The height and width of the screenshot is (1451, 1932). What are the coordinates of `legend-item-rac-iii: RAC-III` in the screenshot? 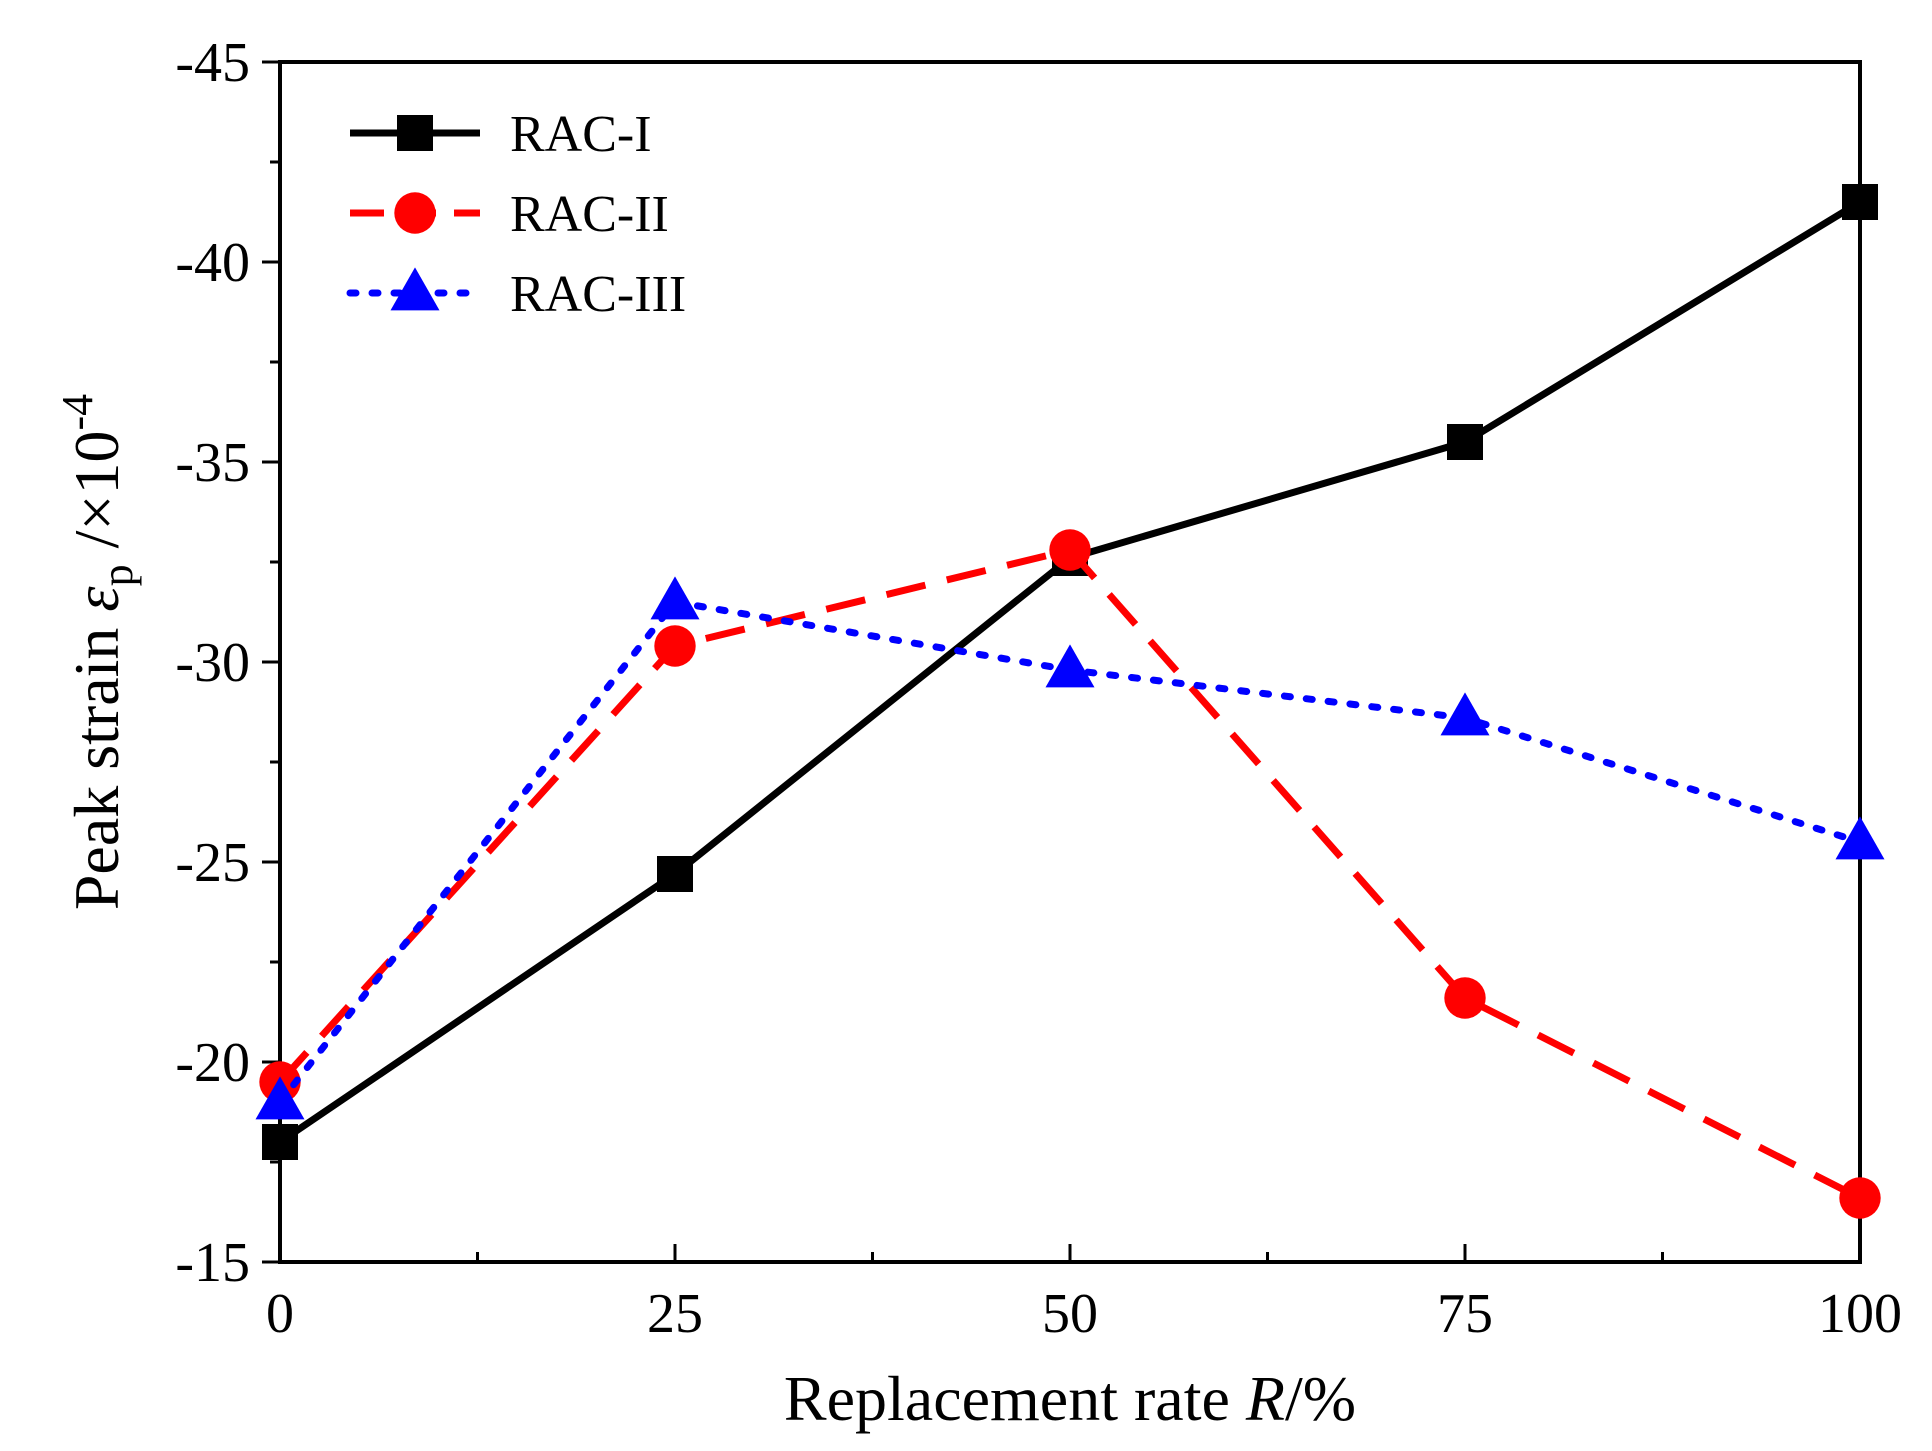 It's located at (516, 294).